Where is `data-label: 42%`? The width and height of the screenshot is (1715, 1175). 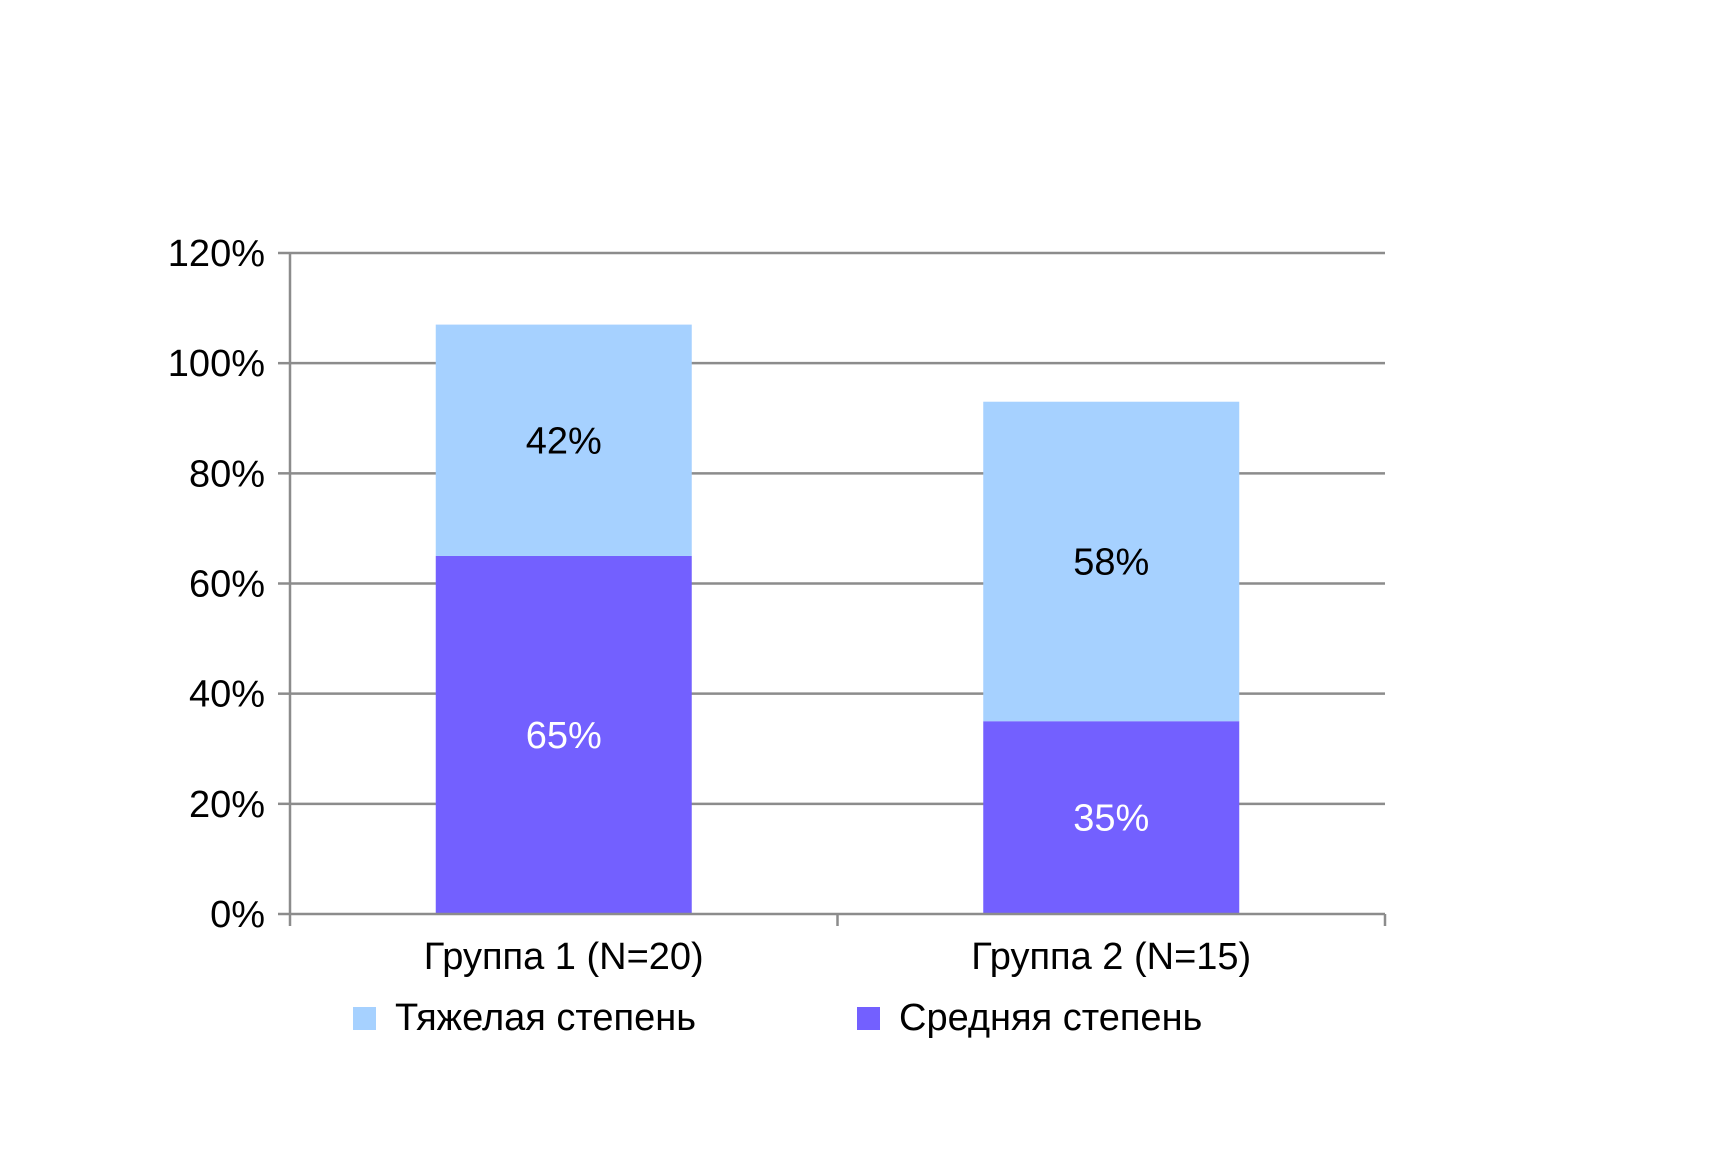 data-label: 42% is located at coordinates (564, 441).